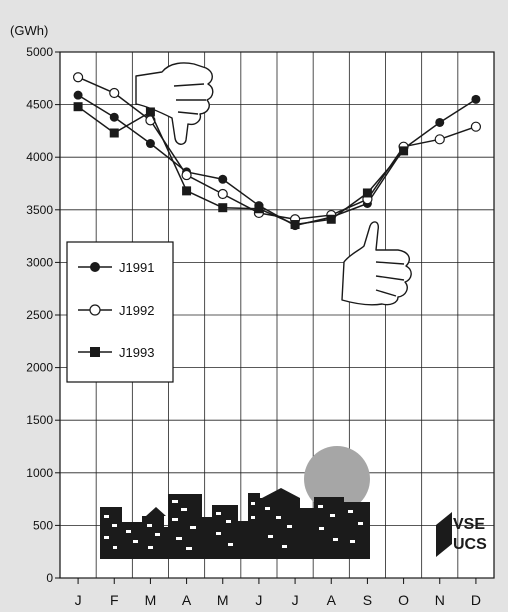 This screenshot has width=508, height=612. I want to click on skyline-windows, so click(233, 525).